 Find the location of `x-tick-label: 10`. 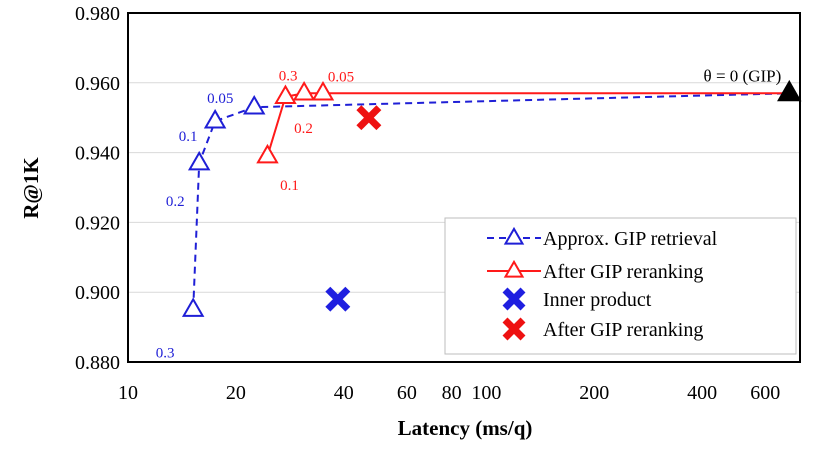

x-tick-label: 10 is located at coordinates (128, 393).